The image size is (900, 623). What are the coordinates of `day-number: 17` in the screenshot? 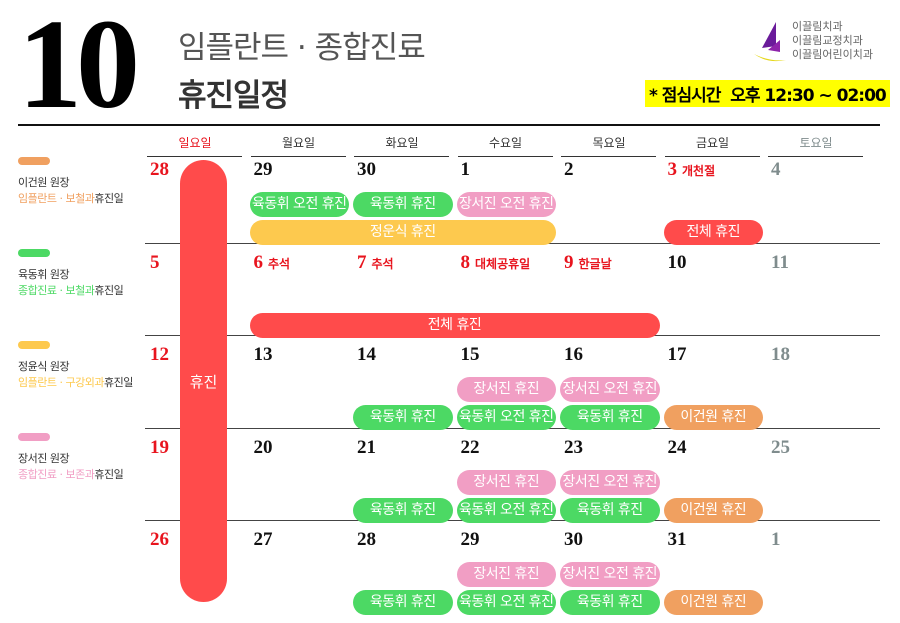 It's located at (677, 354).